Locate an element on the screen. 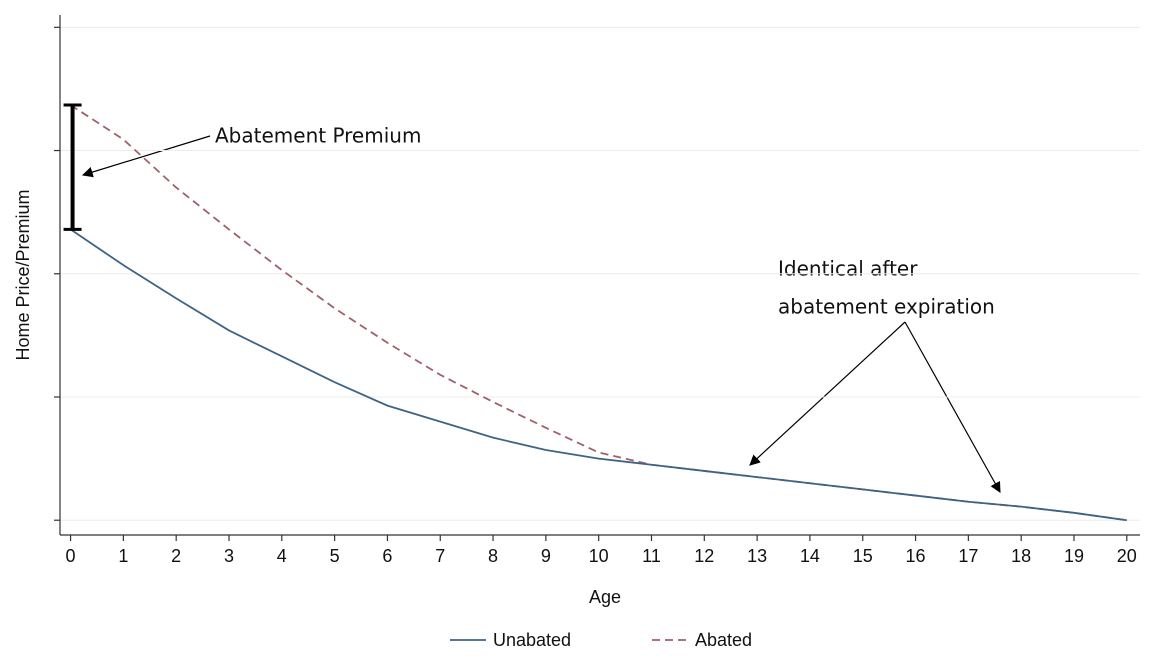 Image resolution: width=1151 pixels, height=660 pixels. x-axis-label: Age is located at coordinates (605, 597).